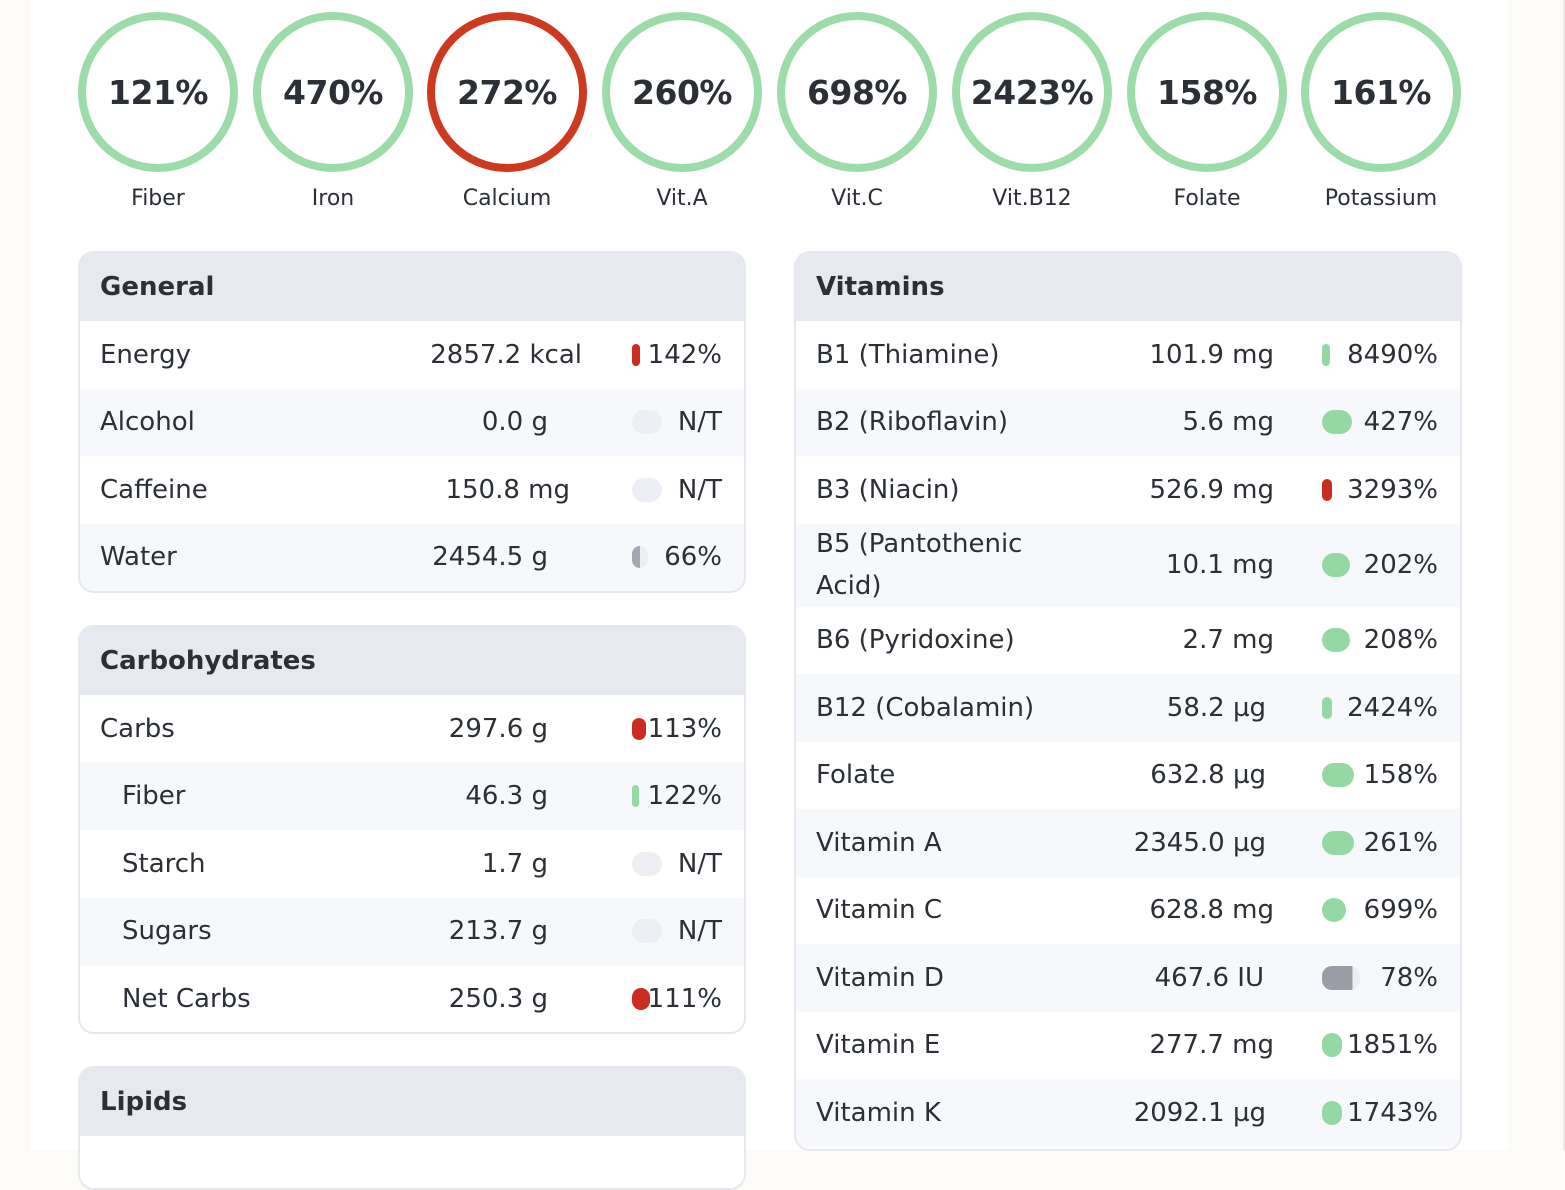  I want to click on progress-ring: 260%, so click(682, 92).